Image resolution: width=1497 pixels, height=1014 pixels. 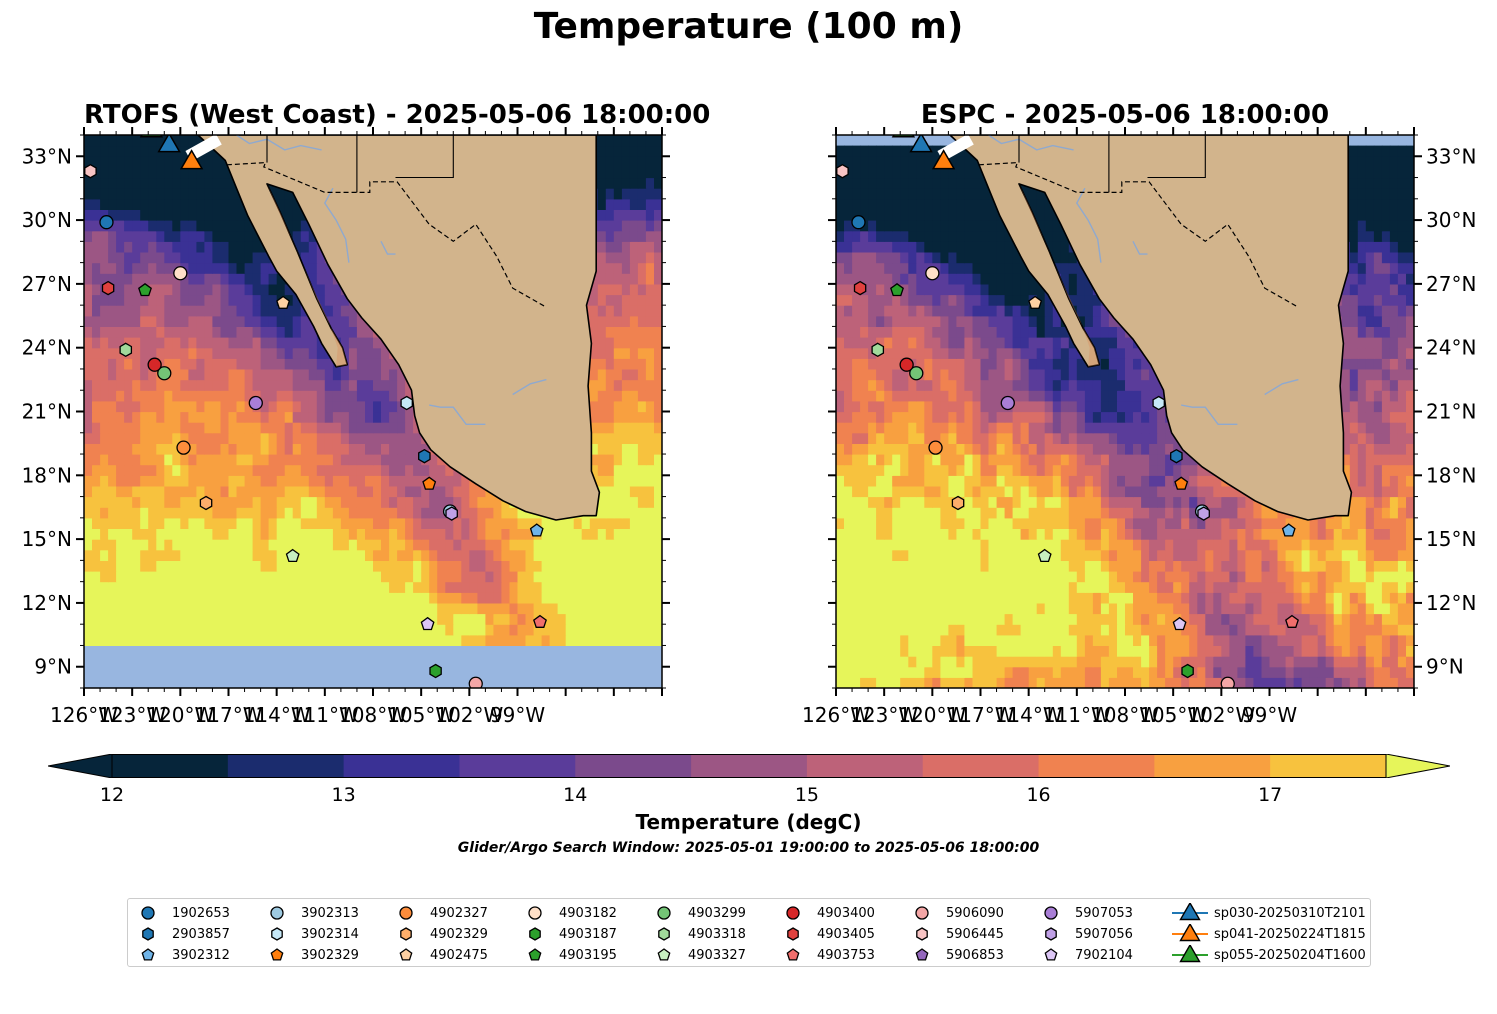 I want to click on glider-sp030-20250310T2101, so click(x=921, y=144).